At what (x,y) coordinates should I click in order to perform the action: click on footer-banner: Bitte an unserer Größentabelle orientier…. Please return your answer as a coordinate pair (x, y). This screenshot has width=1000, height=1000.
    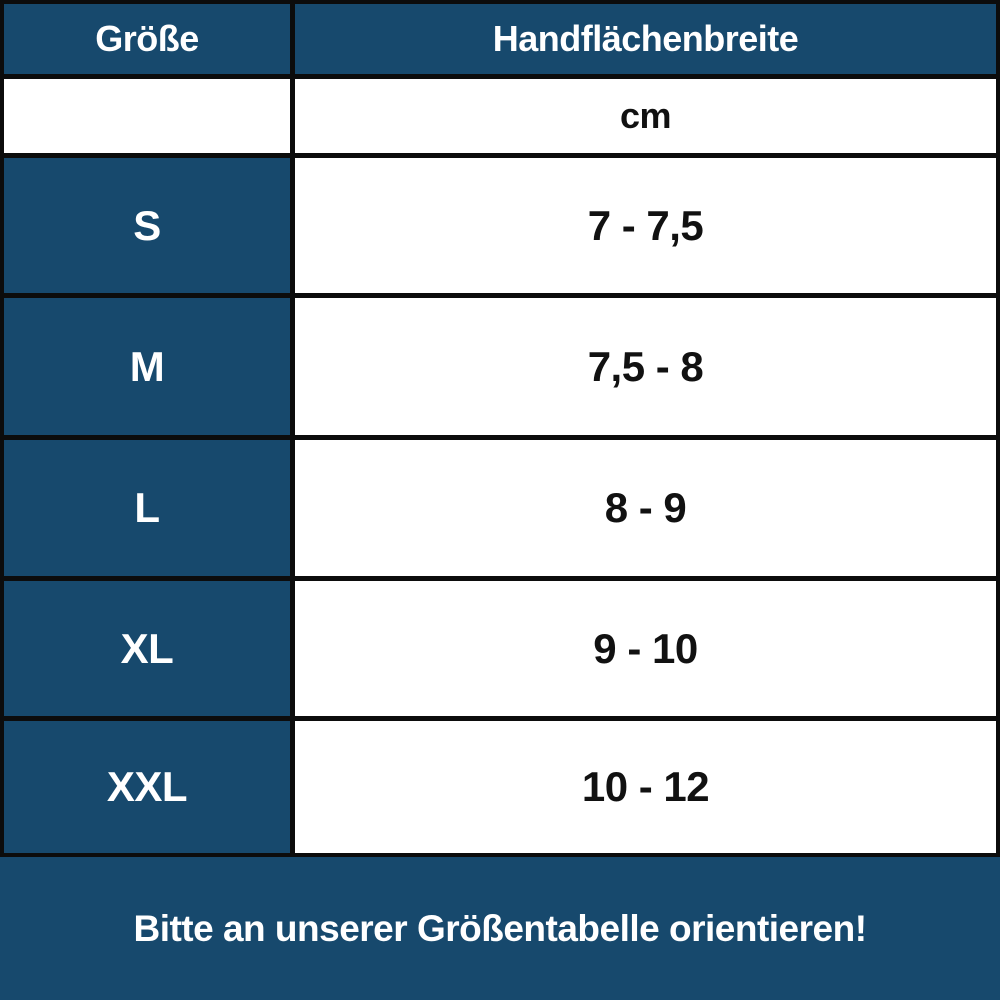
    Looking at the image, I should click on (500, 928).